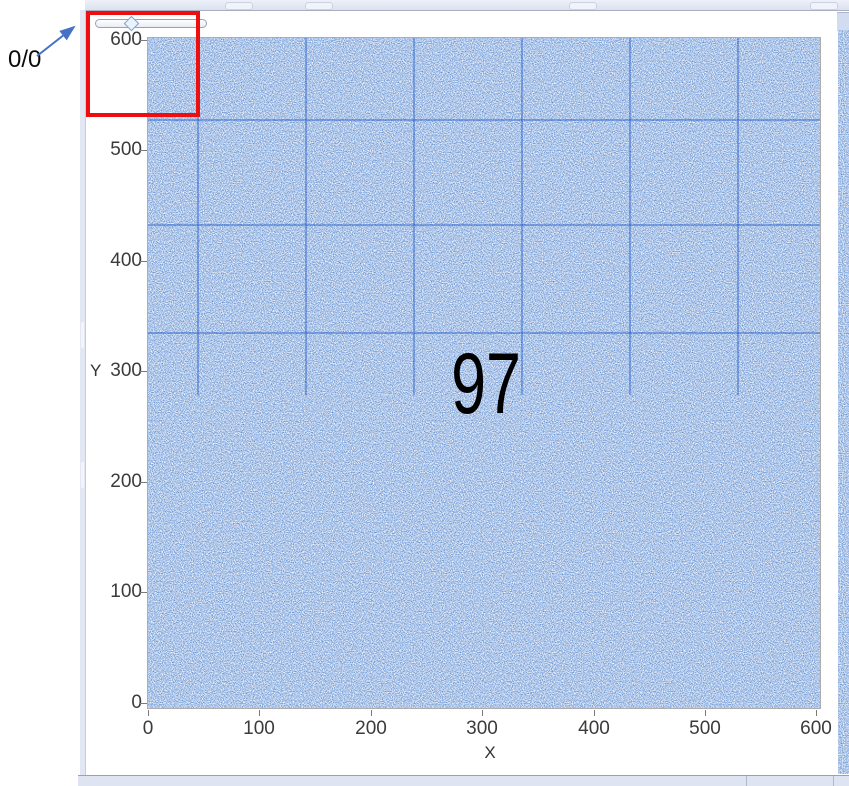 The image size is (849, 786). Describe the element at coordinates (463, 775) in the screenshot. I see `status-bar-top-line` at that location.